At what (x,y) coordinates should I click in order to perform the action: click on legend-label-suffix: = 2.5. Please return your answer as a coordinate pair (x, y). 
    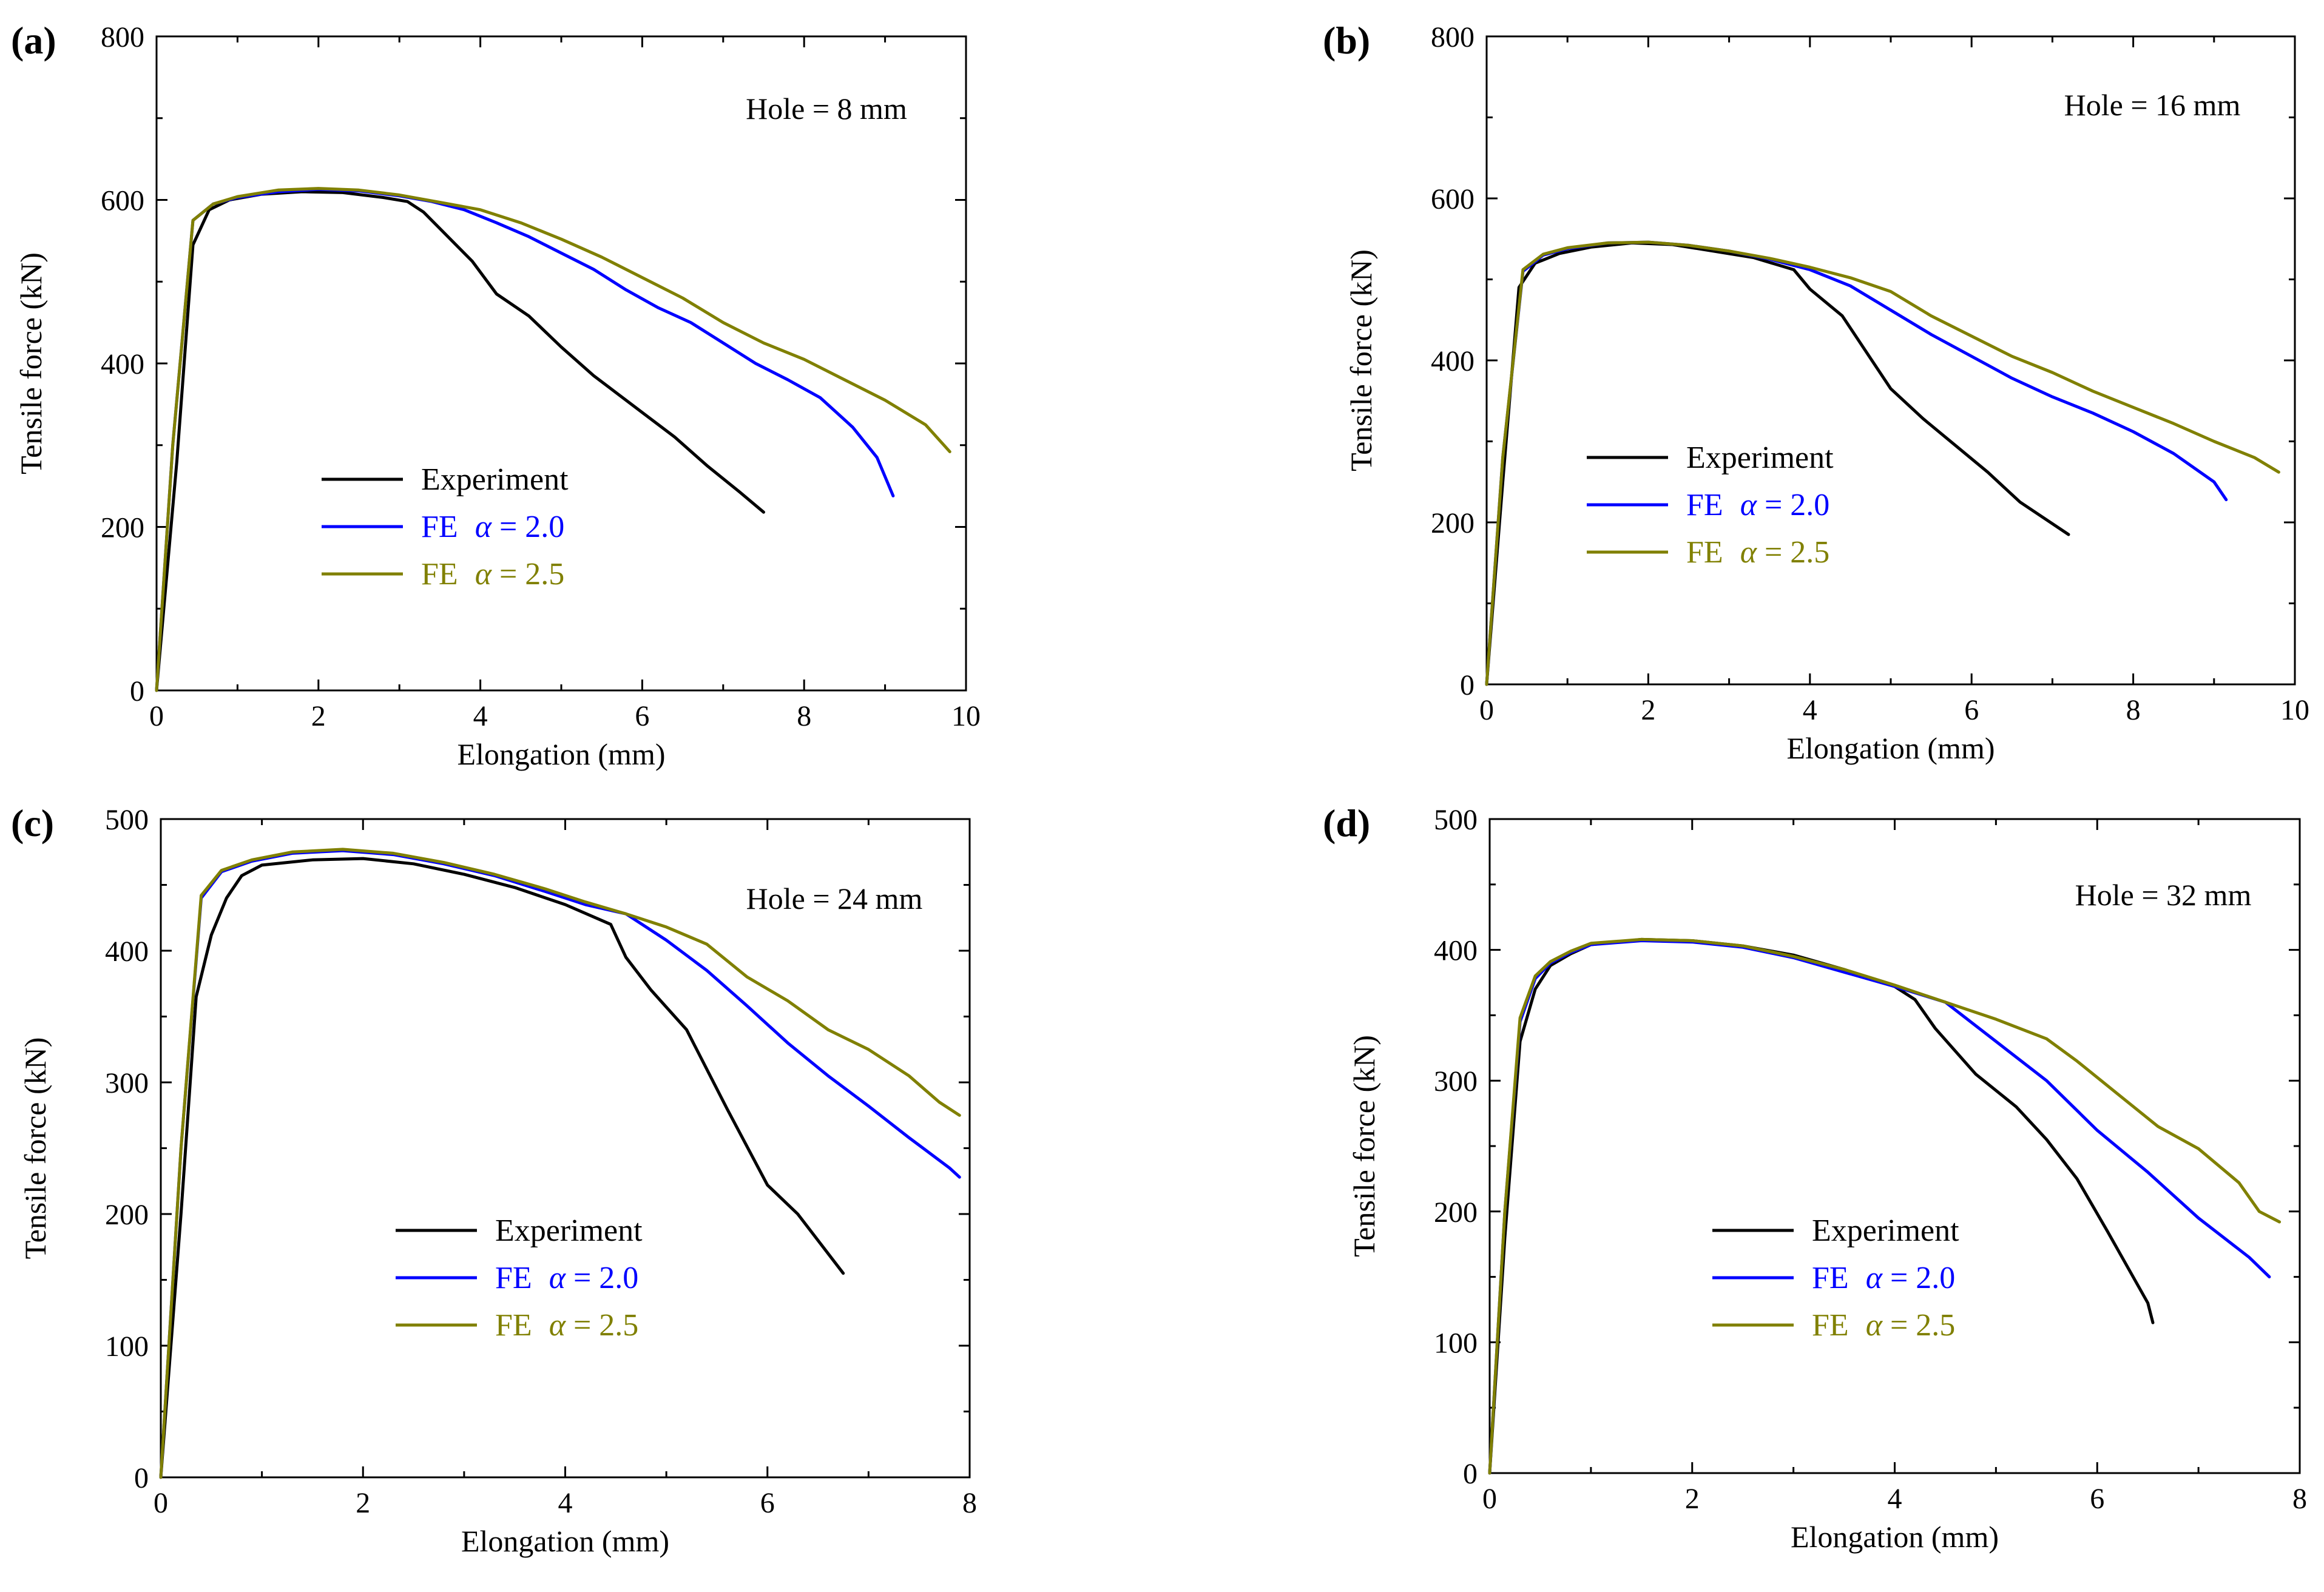
    Looking at the image, I should click on (527, 574).